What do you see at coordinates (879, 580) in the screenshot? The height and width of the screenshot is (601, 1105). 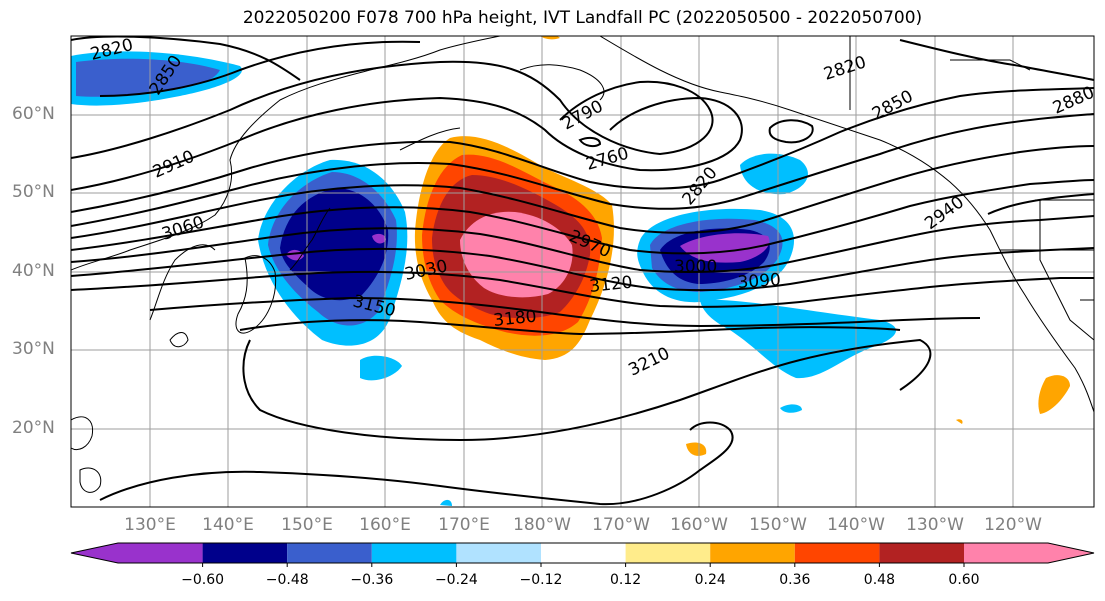 I see `colorbar-tick-label: 0.48` at bounding box center [879, 580].